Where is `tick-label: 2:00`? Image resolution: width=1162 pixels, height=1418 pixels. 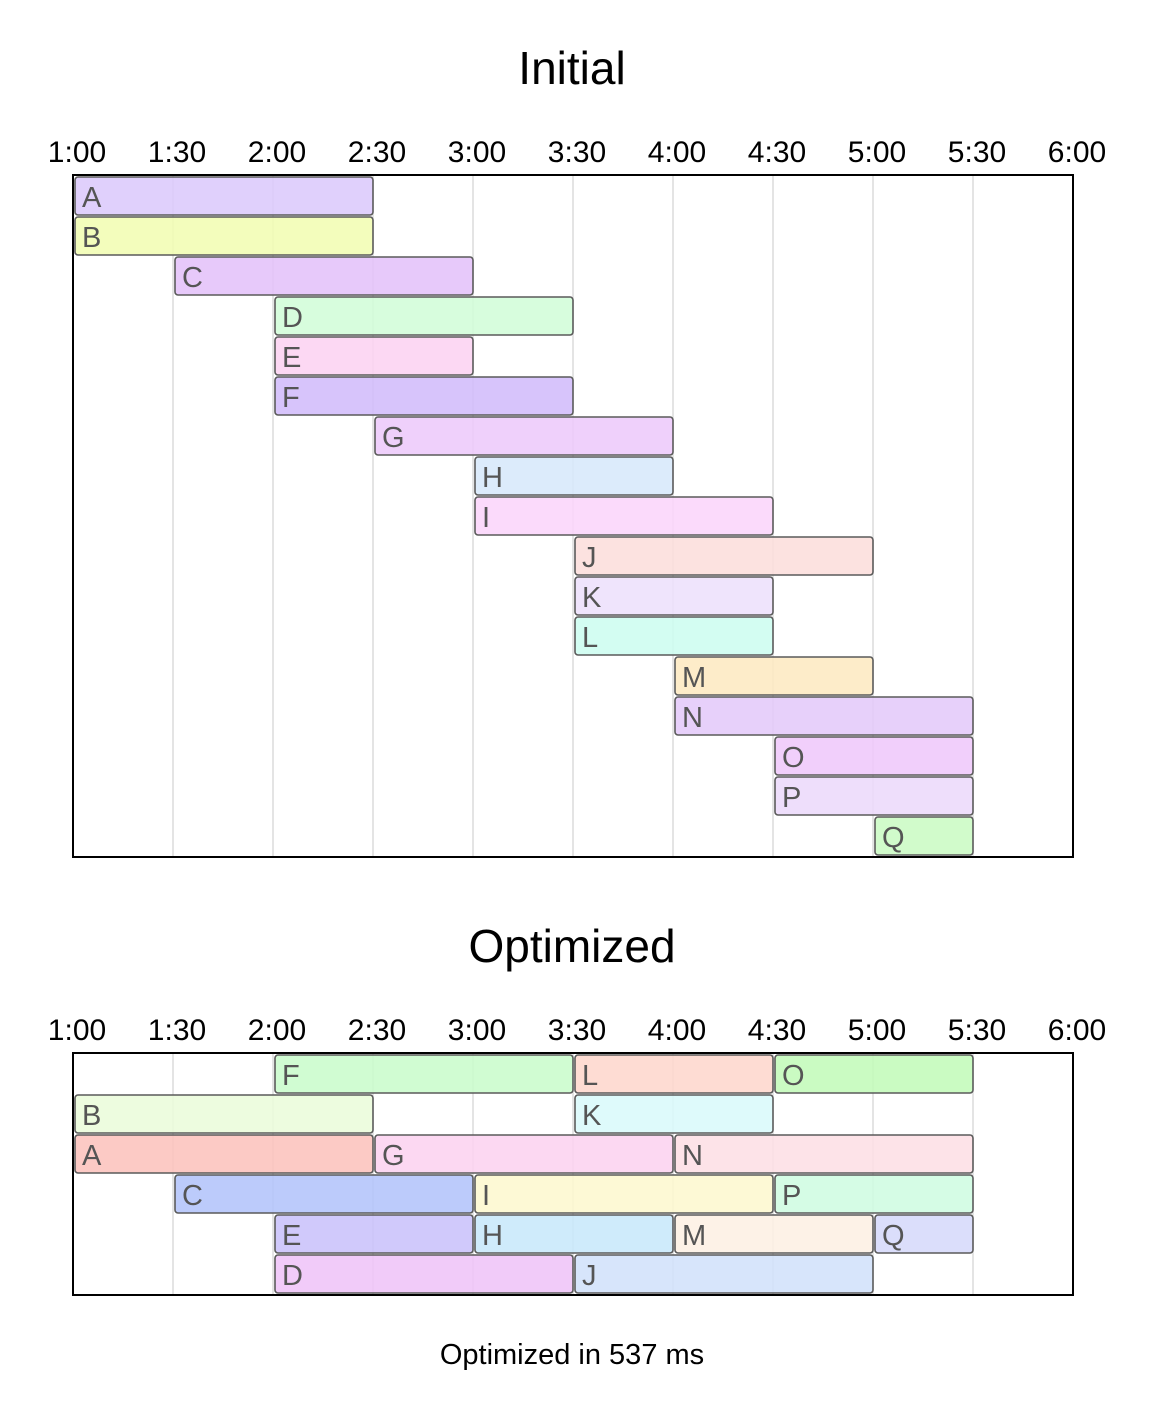
tick-label: 2:00 is located at coordinates (277, 1030).